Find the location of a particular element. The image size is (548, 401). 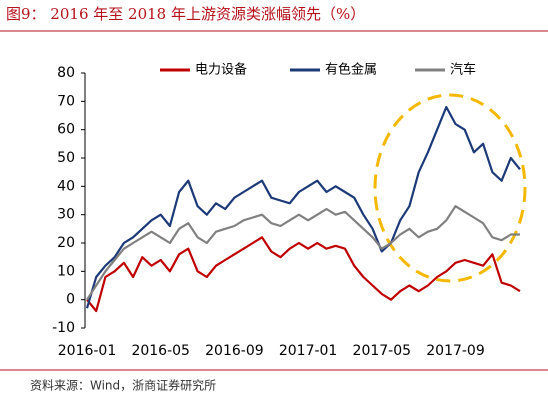

y-tick-label: 50 is located at coordinates (66, 158).